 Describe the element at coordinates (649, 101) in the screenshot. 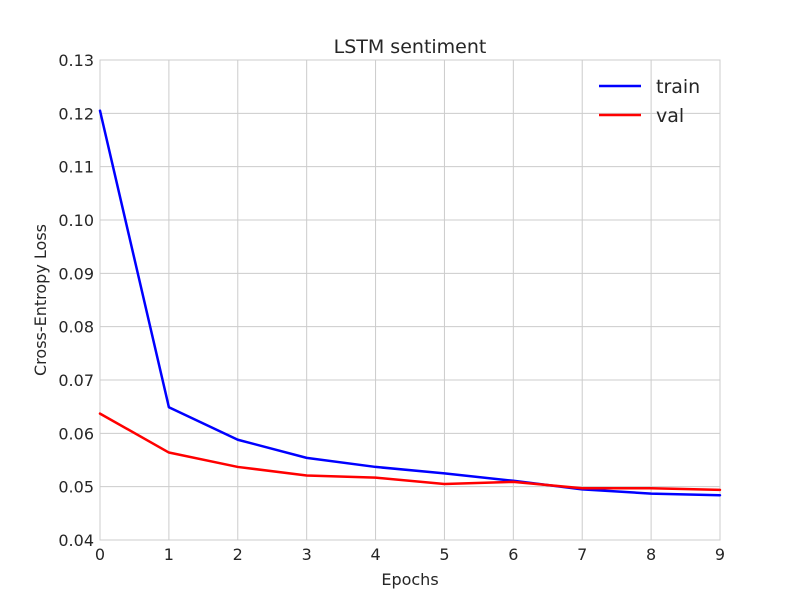

I see `legend: train val` at that location.